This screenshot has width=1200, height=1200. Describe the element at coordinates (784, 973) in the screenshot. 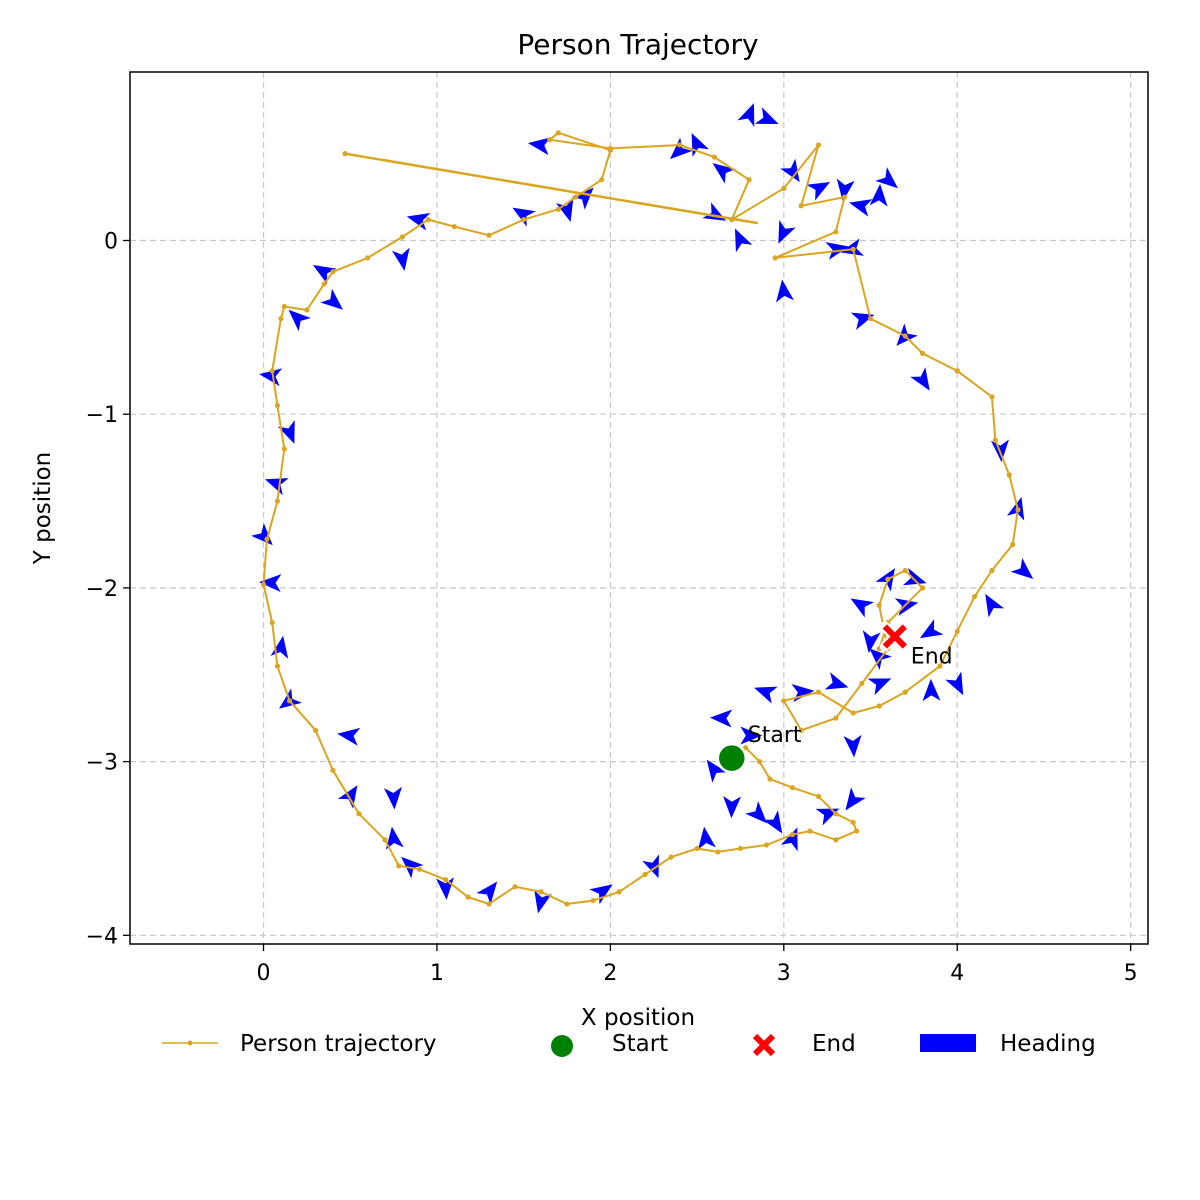

I see `x-tick-label: 3` at that location.